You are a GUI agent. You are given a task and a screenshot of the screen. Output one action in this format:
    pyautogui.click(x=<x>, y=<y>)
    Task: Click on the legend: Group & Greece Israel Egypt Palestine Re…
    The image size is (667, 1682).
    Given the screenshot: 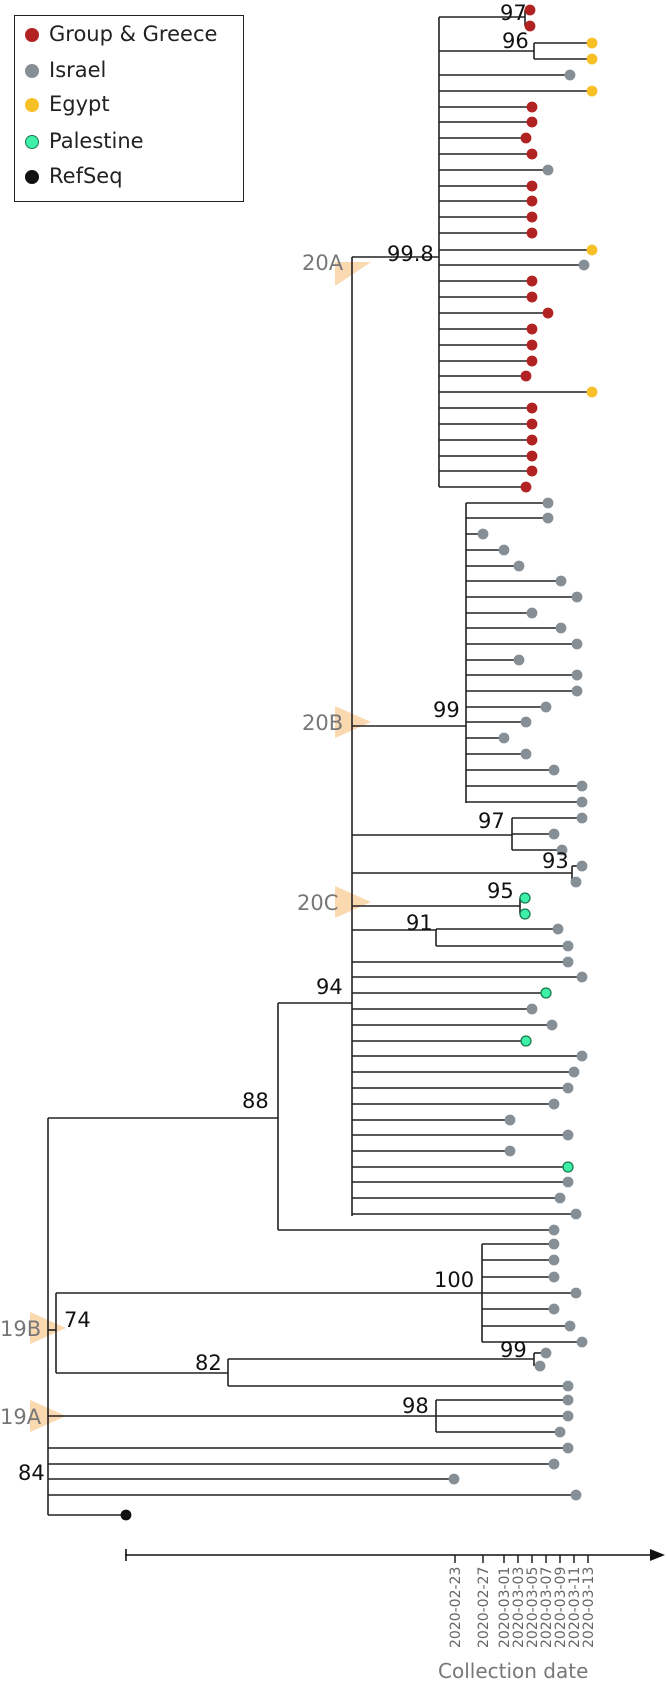 What is the action you would take?
    pyautogui.click(x=129, y=108)
    